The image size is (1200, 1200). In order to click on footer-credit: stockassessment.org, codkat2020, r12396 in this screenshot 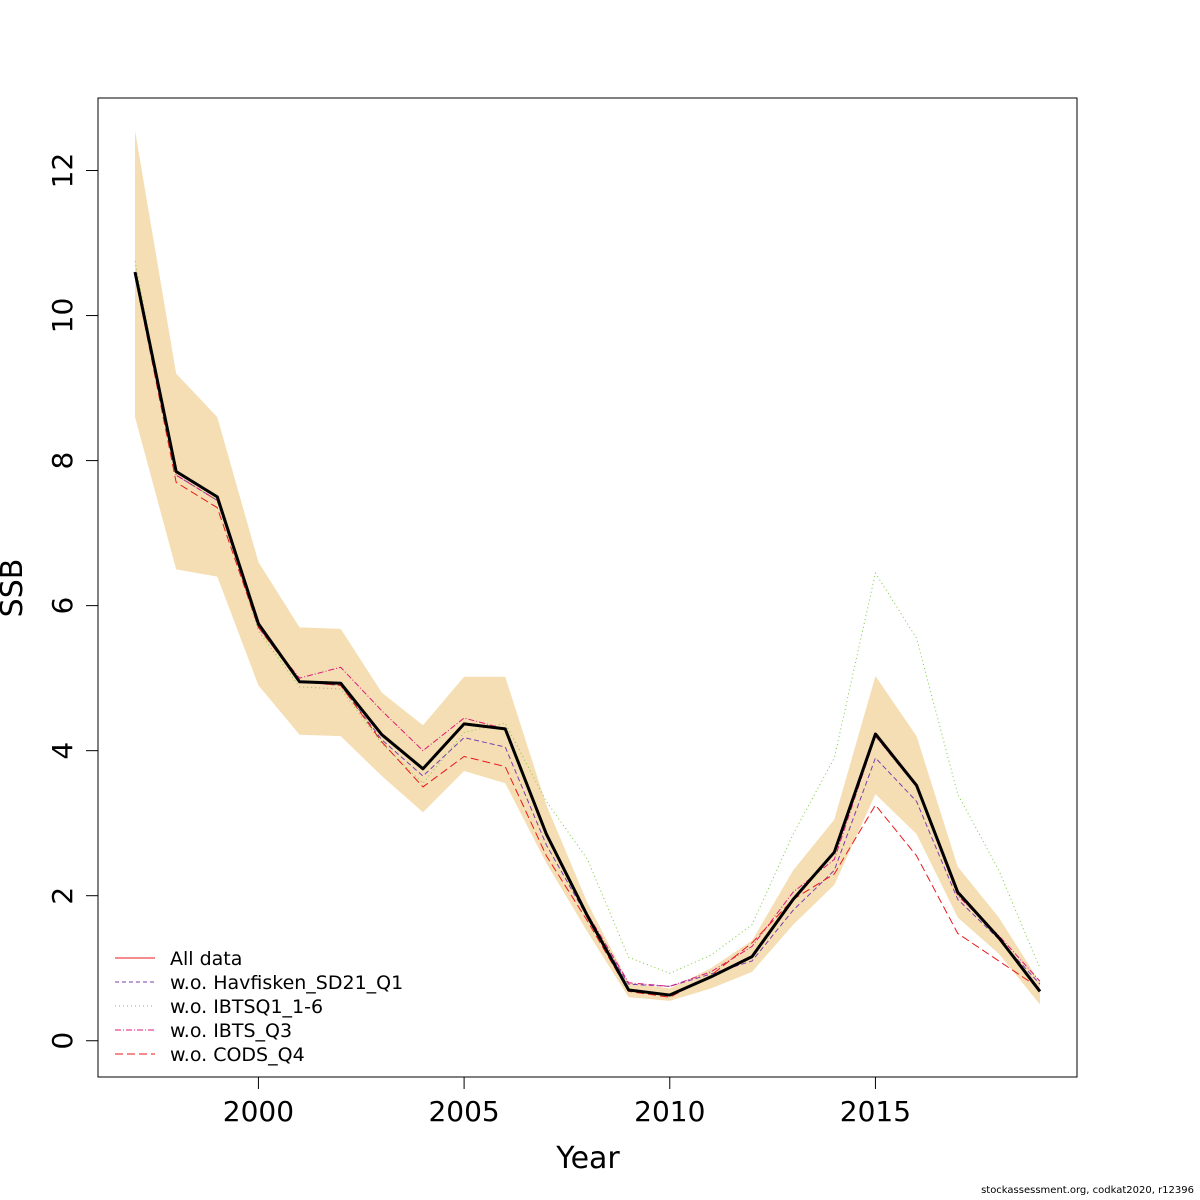, I will do `click(1087, 1190)`.